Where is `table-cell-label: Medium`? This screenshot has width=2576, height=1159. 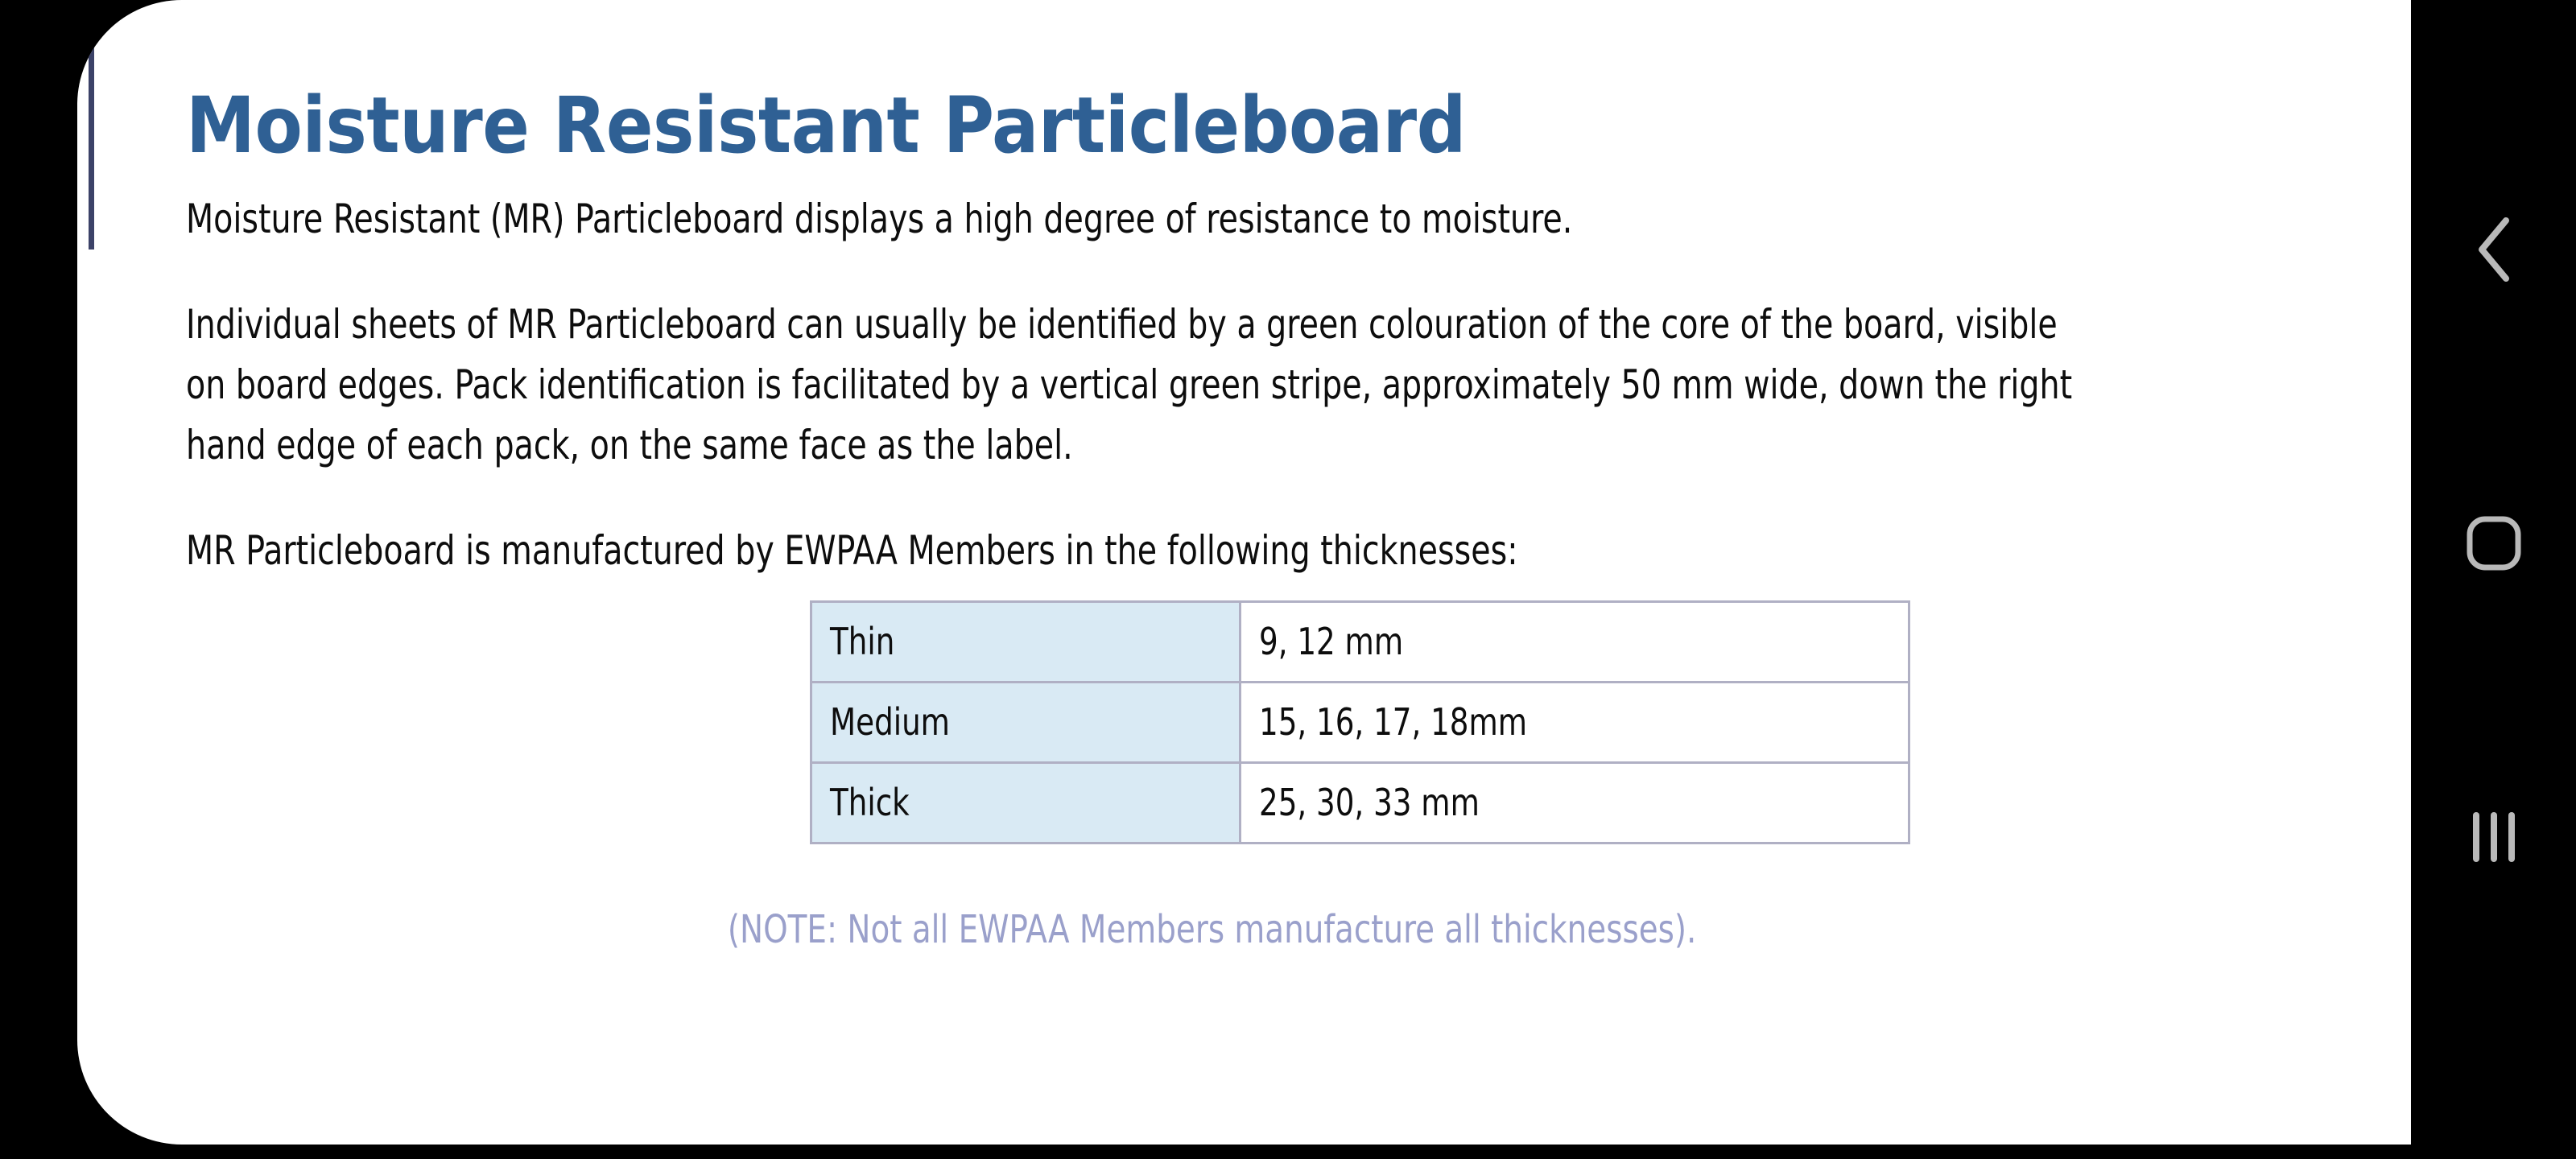
table-cell-label: Medium is located at coordinates (1025, 722).